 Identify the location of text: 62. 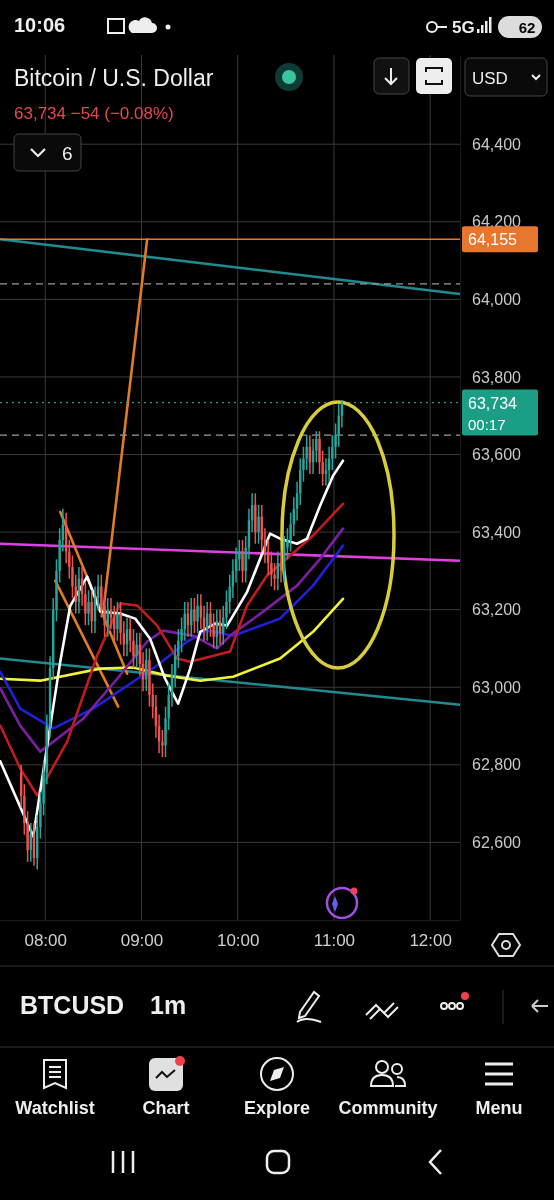
(527, 27).